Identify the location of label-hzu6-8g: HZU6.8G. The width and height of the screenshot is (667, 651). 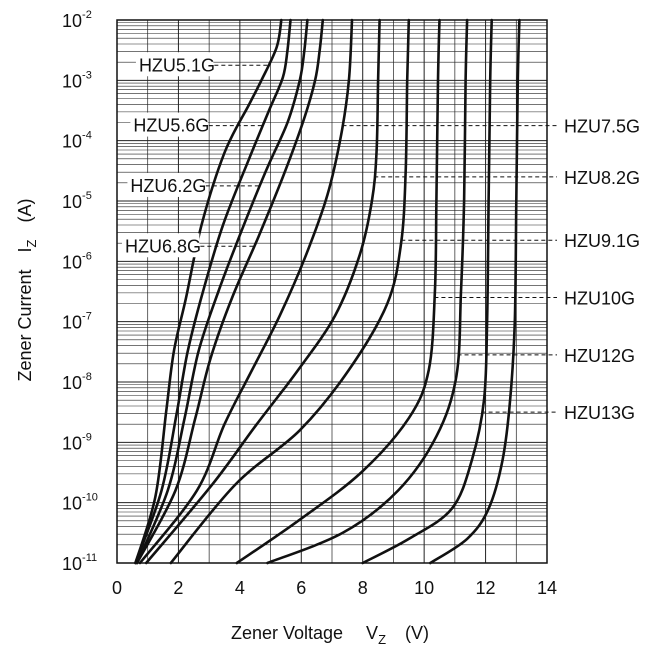
(163, 246).